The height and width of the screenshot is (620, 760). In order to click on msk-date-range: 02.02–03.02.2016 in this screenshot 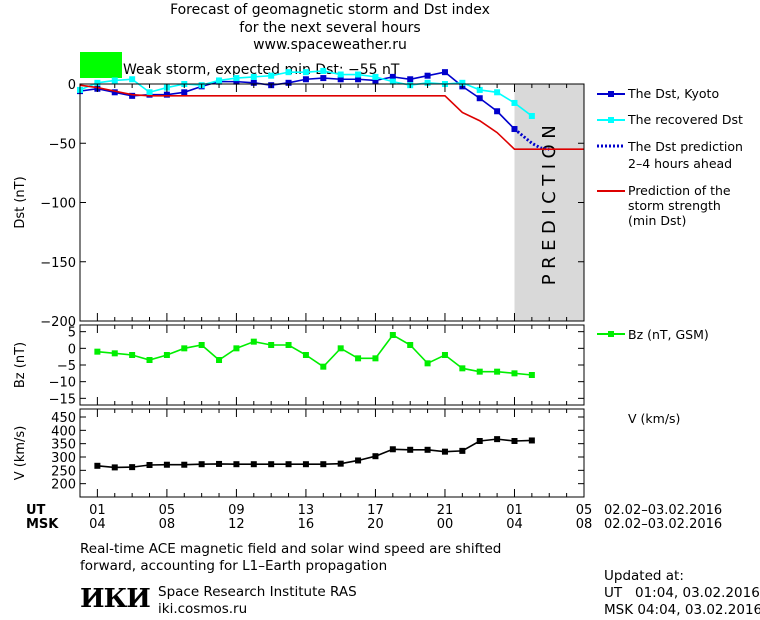, I will do `click(663, 524)`.